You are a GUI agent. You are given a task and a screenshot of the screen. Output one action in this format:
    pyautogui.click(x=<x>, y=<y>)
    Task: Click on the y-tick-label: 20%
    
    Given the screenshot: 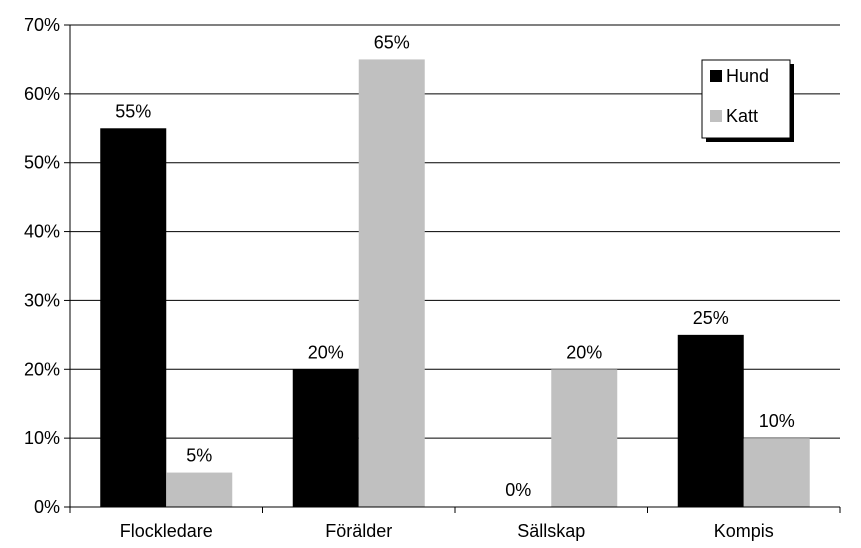 What is the action you would take?
    pyautogui.click(x=42, y=369)
    